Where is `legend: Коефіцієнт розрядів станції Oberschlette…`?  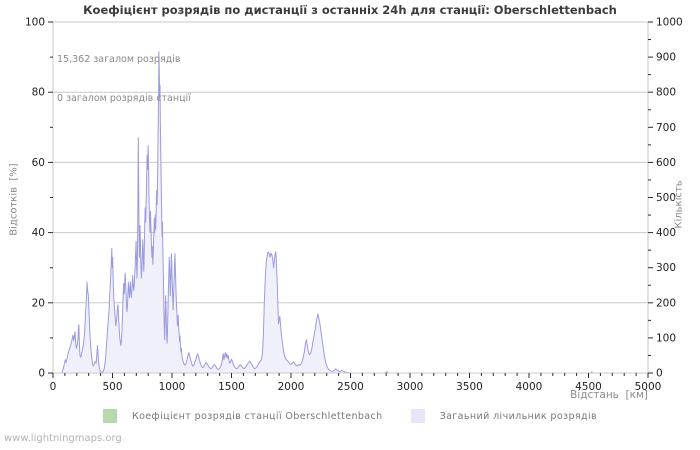
legend: Коефіцієнт розрядів станції Oberschlette… is located at coordinates (350, 416).